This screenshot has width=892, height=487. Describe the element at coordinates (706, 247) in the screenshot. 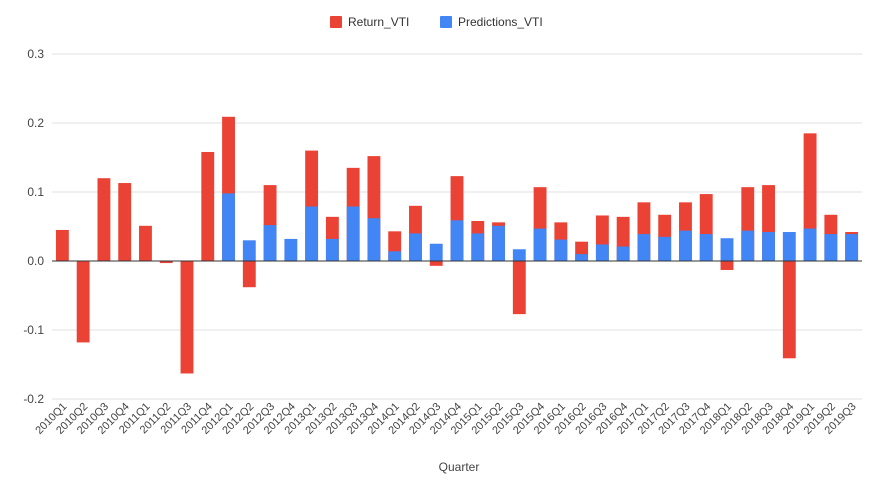

I see `bar-predictions-vti-2017q4` at that location.